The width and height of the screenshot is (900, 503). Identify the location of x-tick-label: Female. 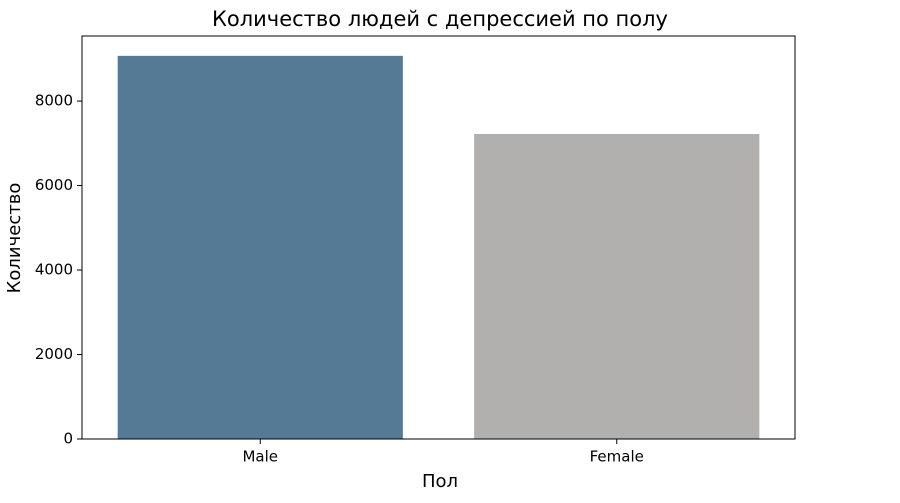
(617, 457).